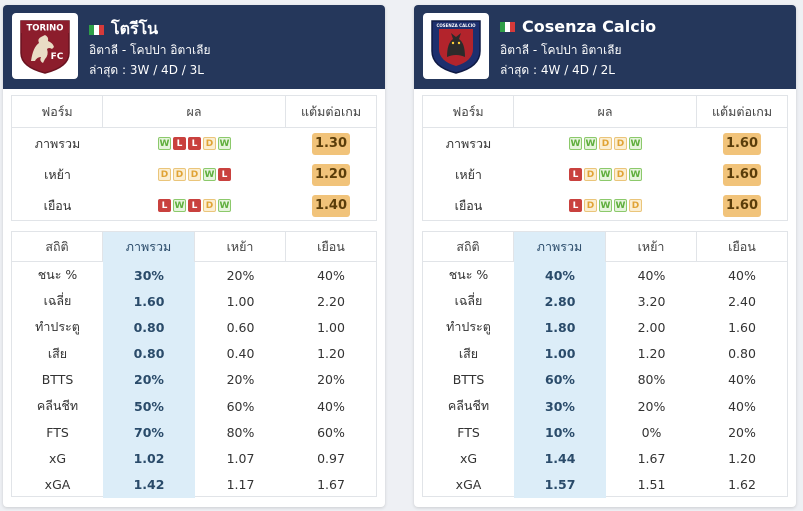 This screenshot has width=803, height=511. Describe the element at coordinates (240, 354) in the screenshot. I see `stat-home: 0.40` at that location.